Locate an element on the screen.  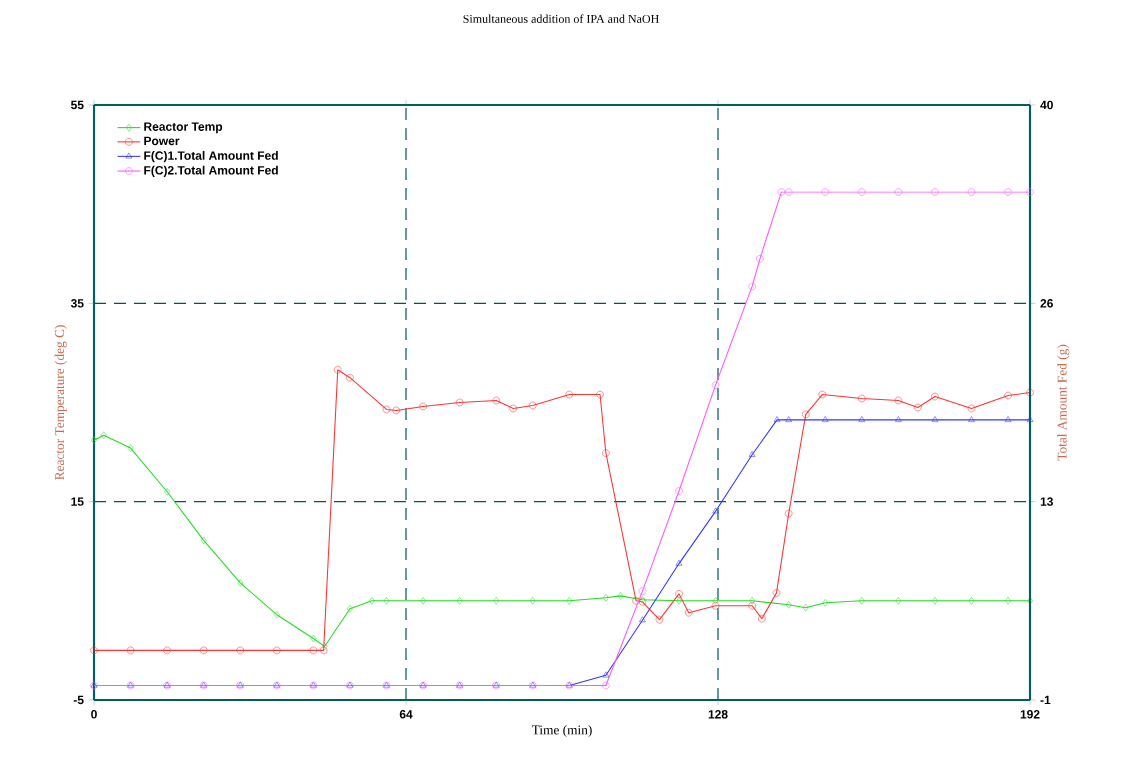
legend-label: Reactor Temp is located at coordinates (183, 128).